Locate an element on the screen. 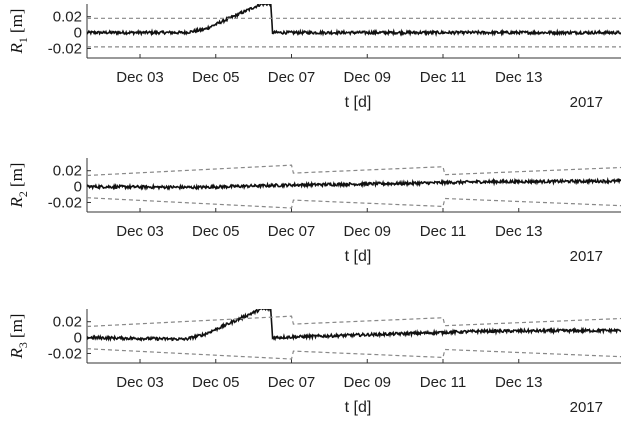 This screenshot has height=448, width=627. y-axis-label: R2 [m] is located at coordinates (18, 186).